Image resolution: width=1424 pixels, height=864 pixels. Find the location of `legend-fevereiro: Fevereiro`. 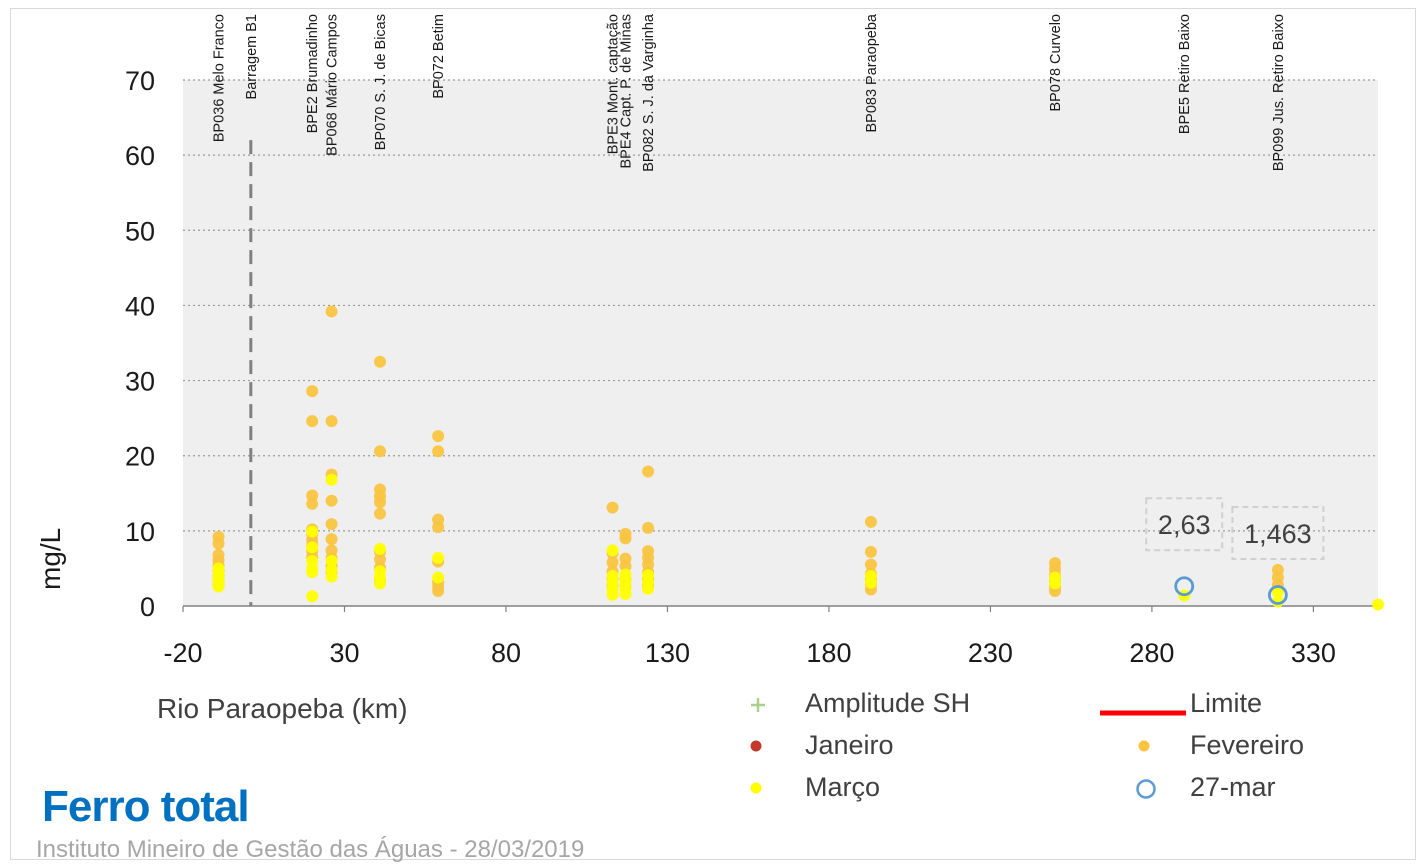

legend-fevereiro: Fevereiro is located at coordinates (1247, 745).